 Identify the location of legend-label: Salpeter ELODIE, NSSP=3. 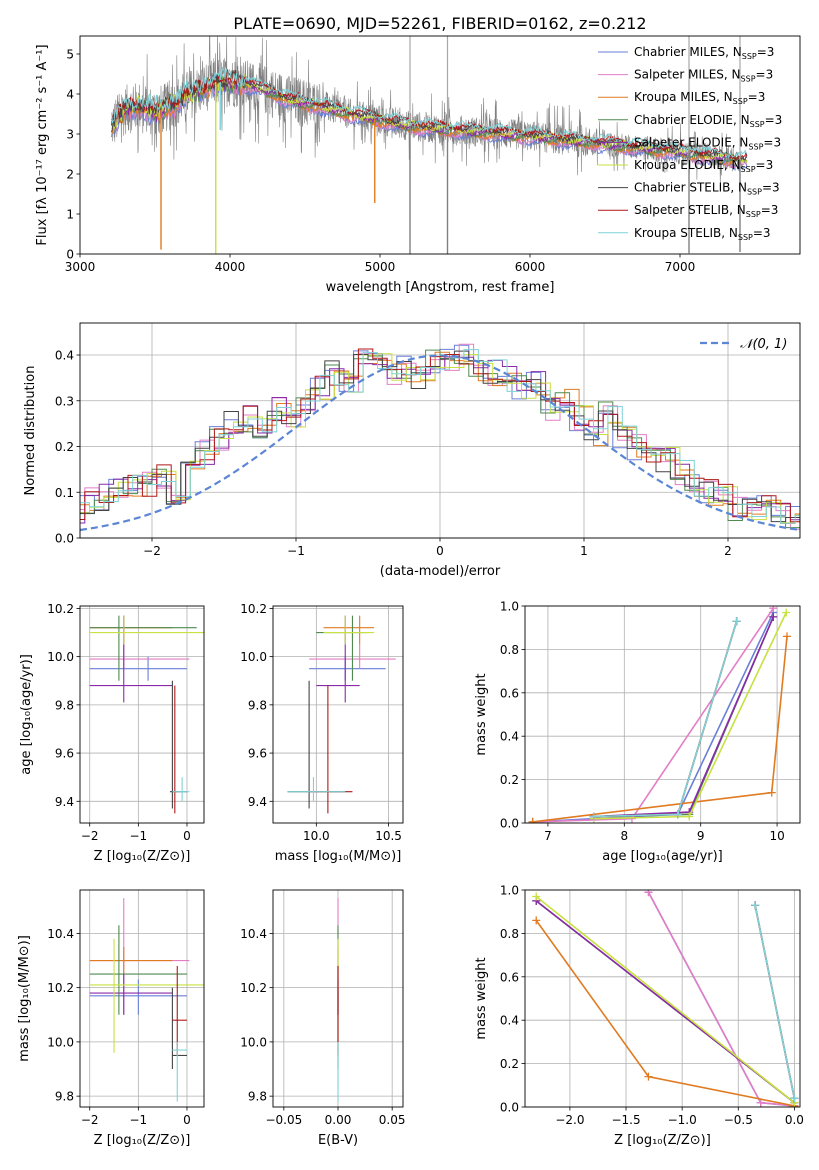
(707, 143).